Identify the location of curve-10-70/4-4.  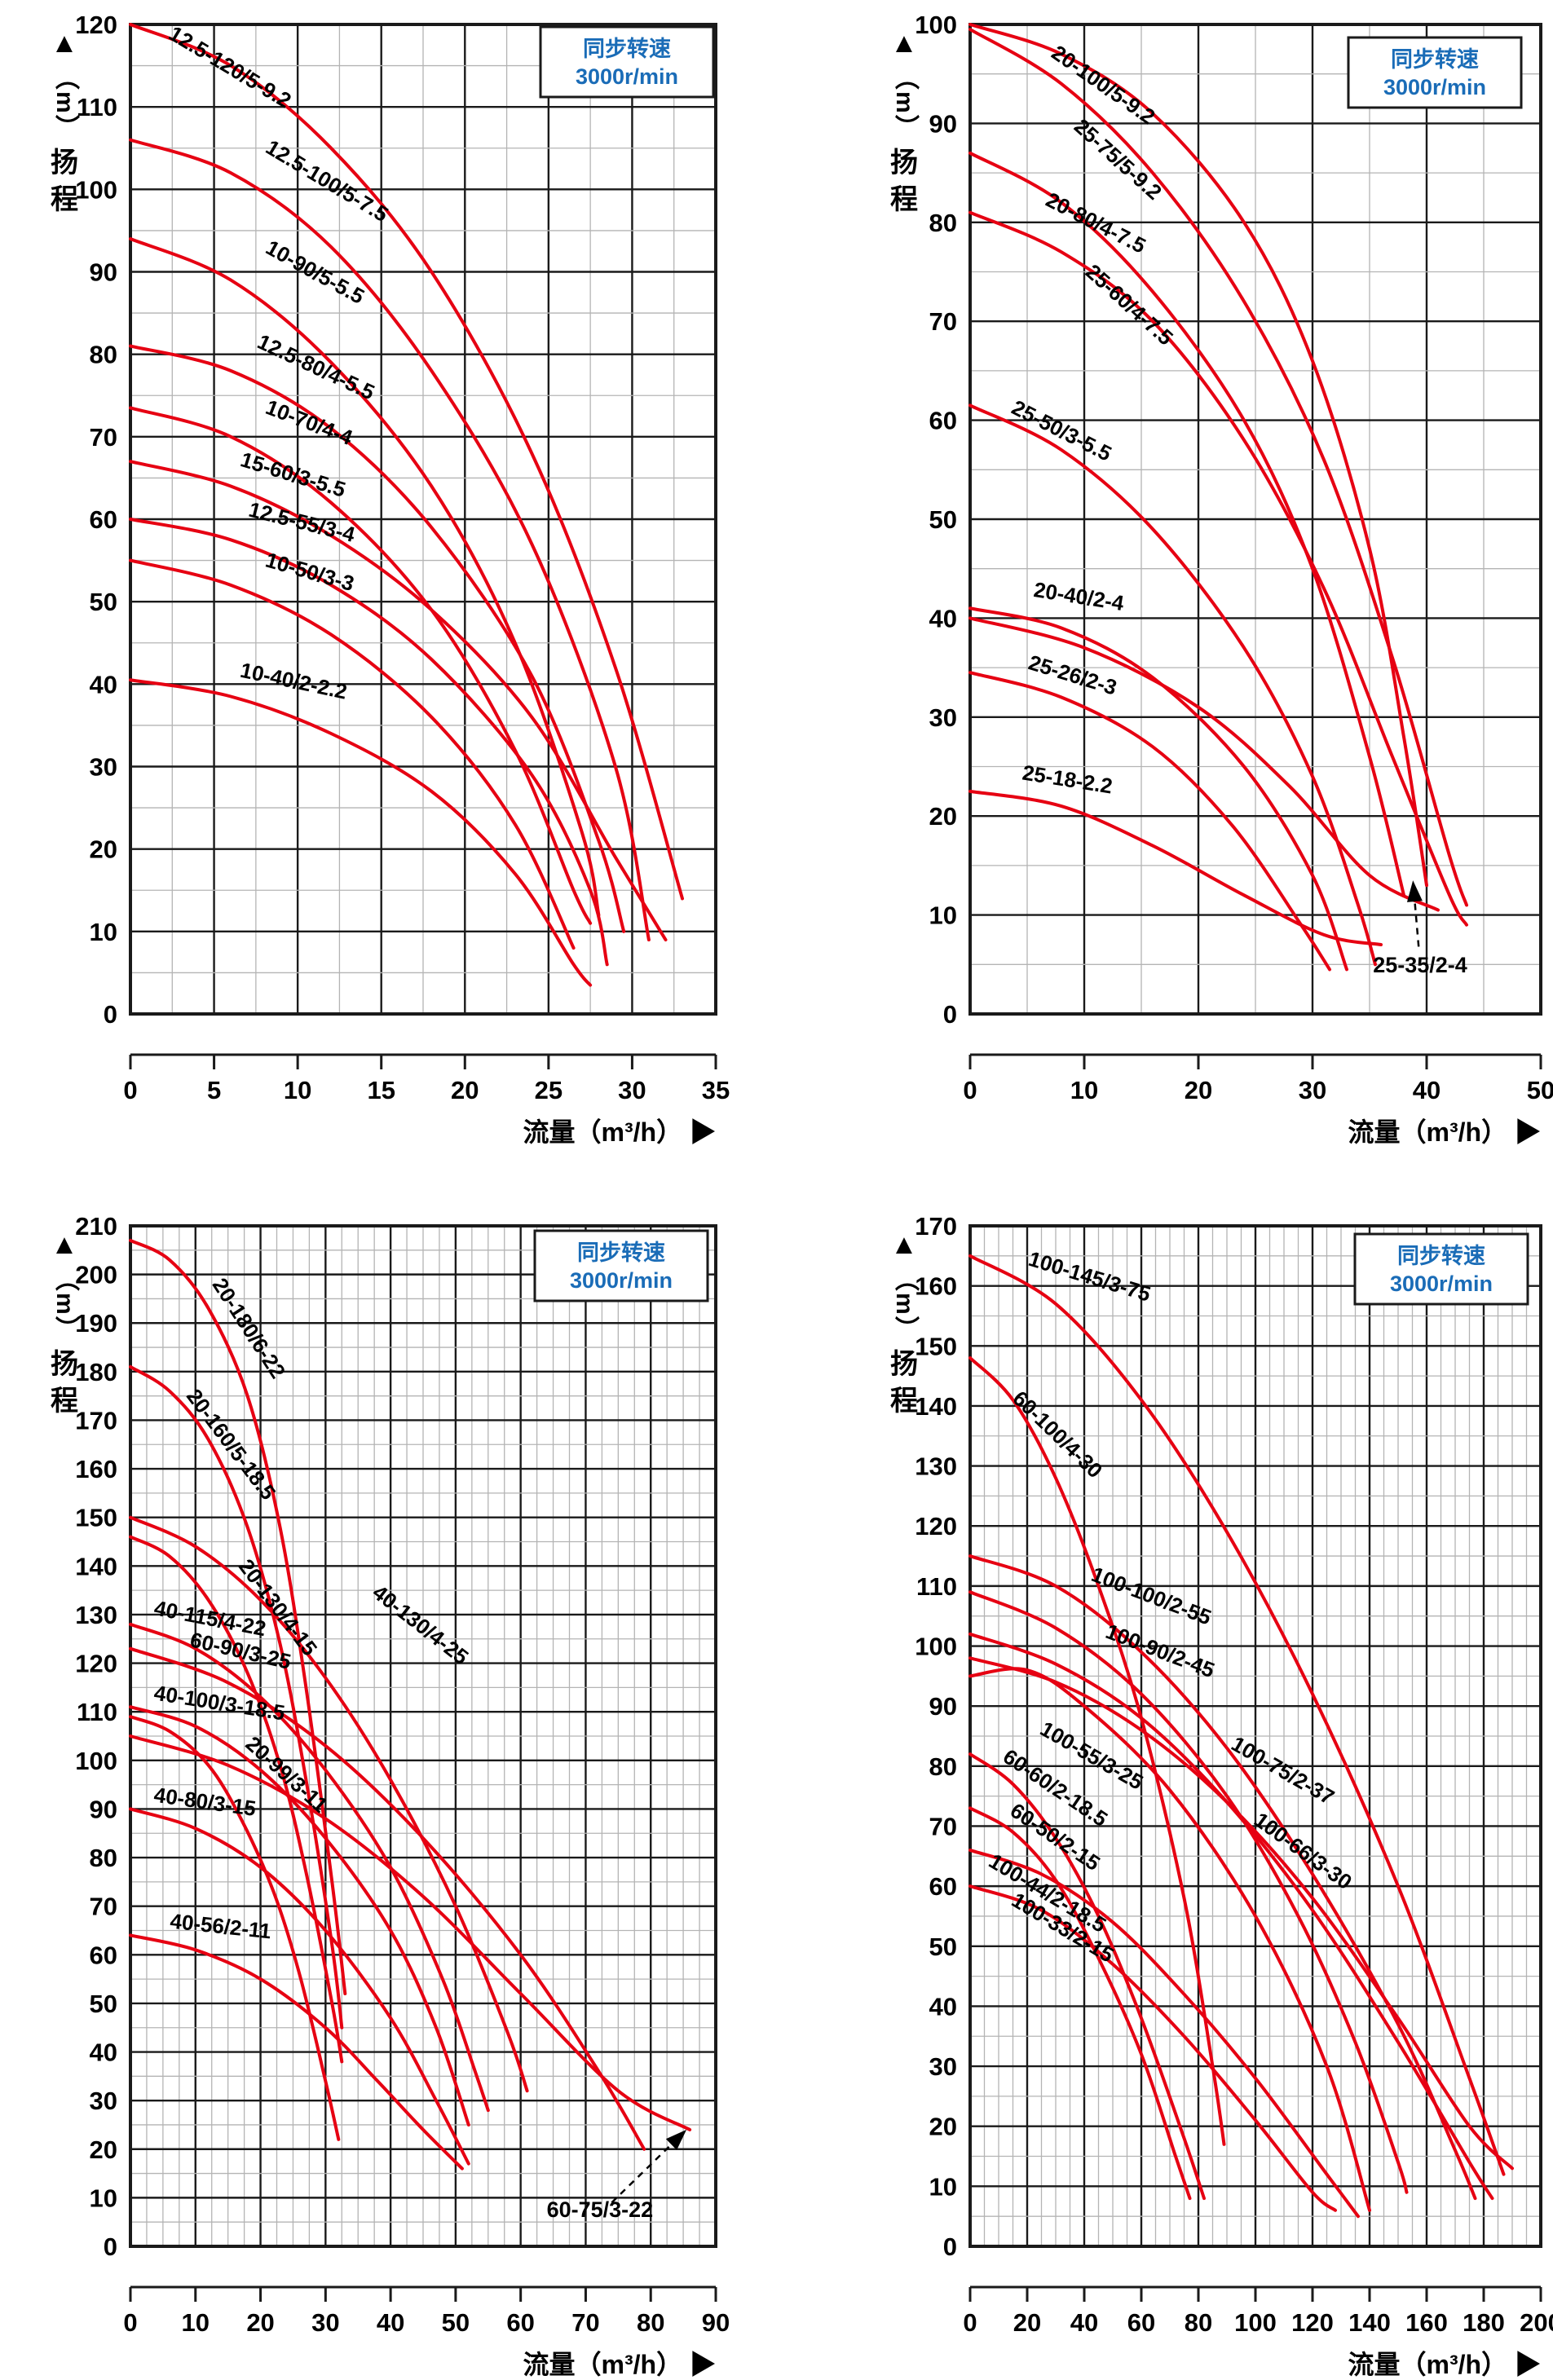
(361, 666).